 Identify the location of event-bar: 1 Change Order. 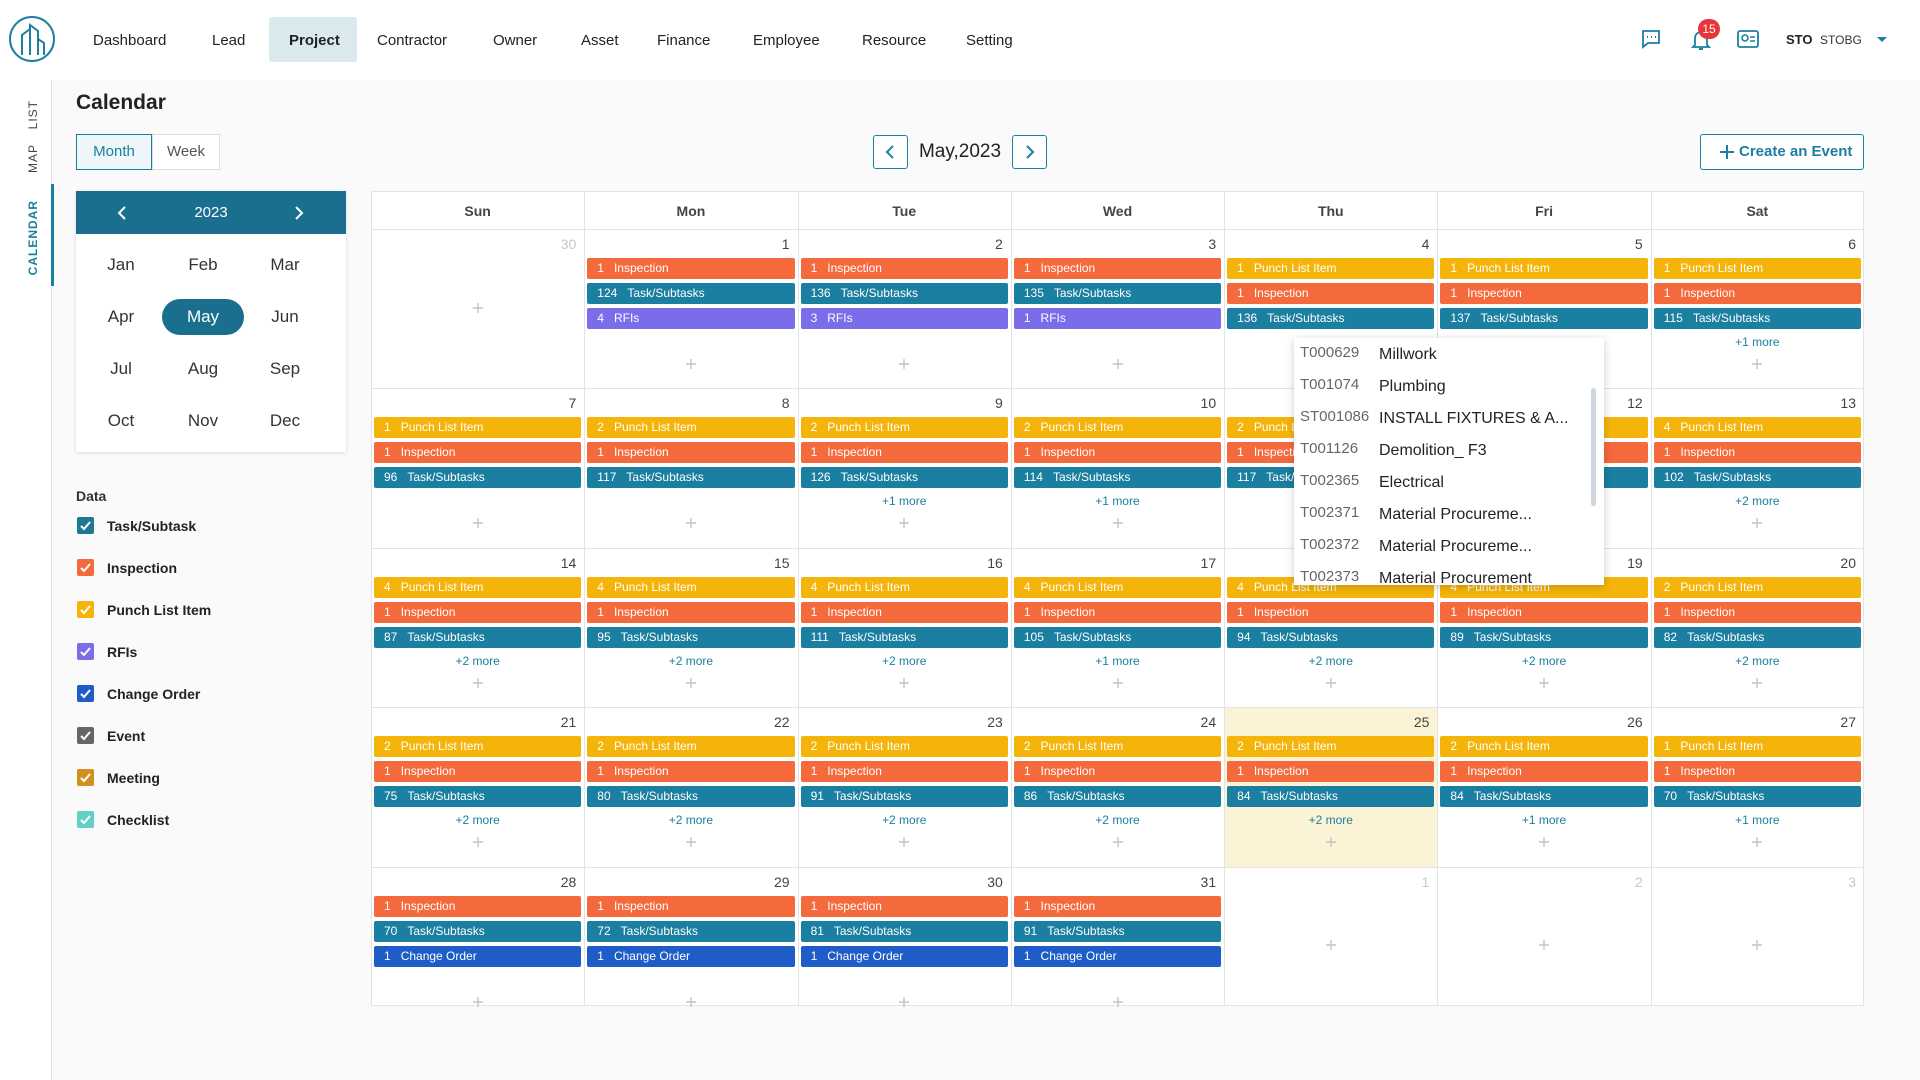
(691, 956).